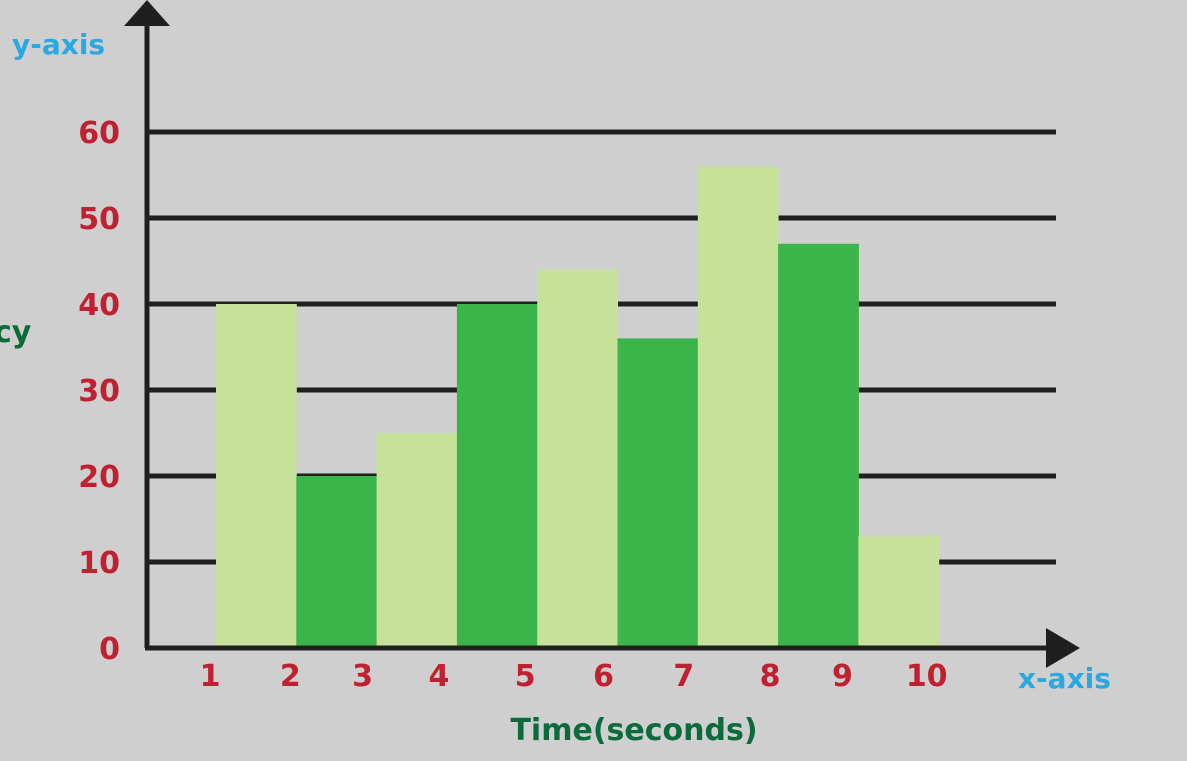 This screenshot has width=1187, height=761. Describe the element at coordinates (16, 332) in the screenshot. I see `y-axis-title: cy` at that location.